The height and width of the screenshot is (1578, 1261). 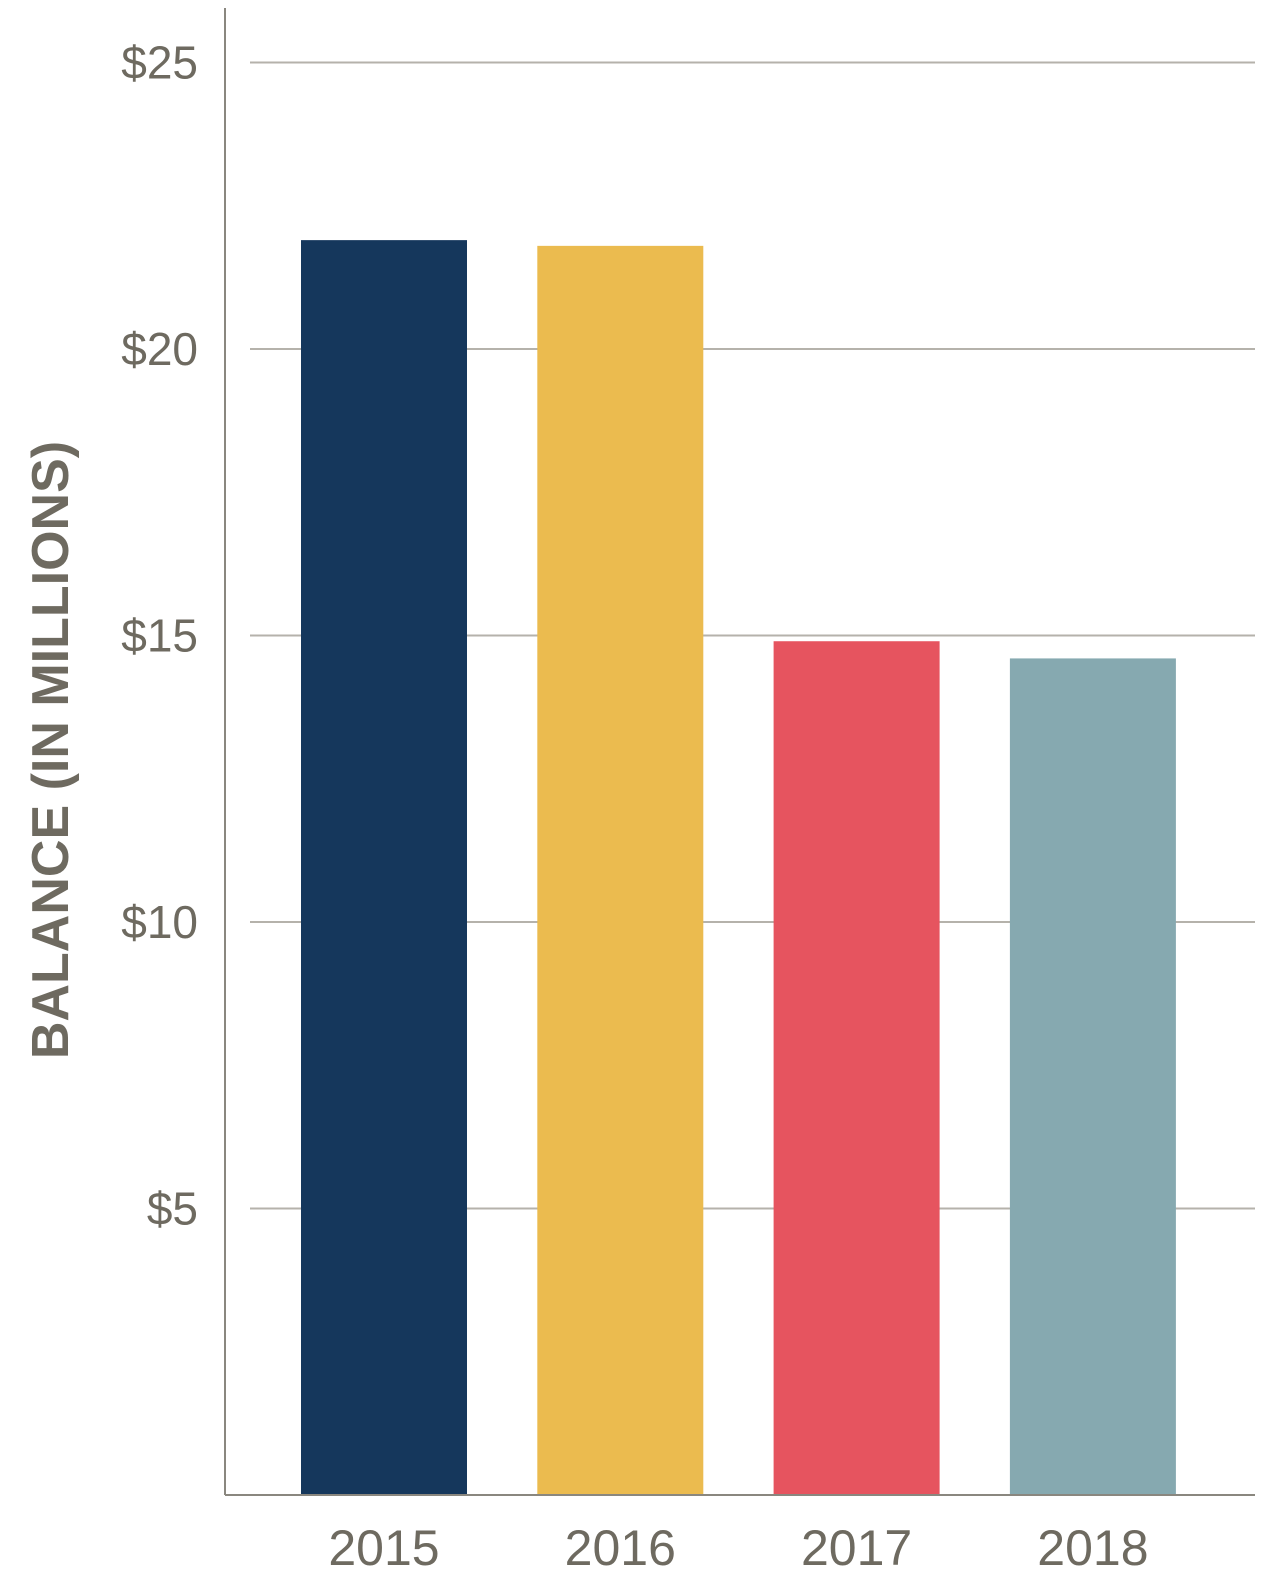 What do you see at coordinates (856, 1548) in the screenshot?
I see `x-tick-label: 2017` at bounding box center [856, 1548].